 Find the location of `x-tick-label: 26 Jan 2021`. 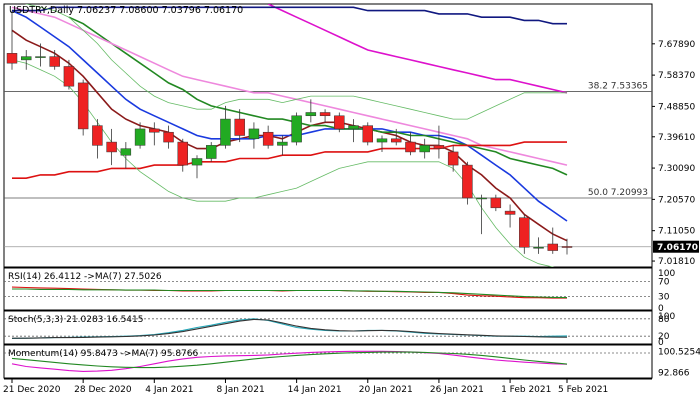

x-tick-label: 26 Jan 2021 is located at coordinates (457, 390).